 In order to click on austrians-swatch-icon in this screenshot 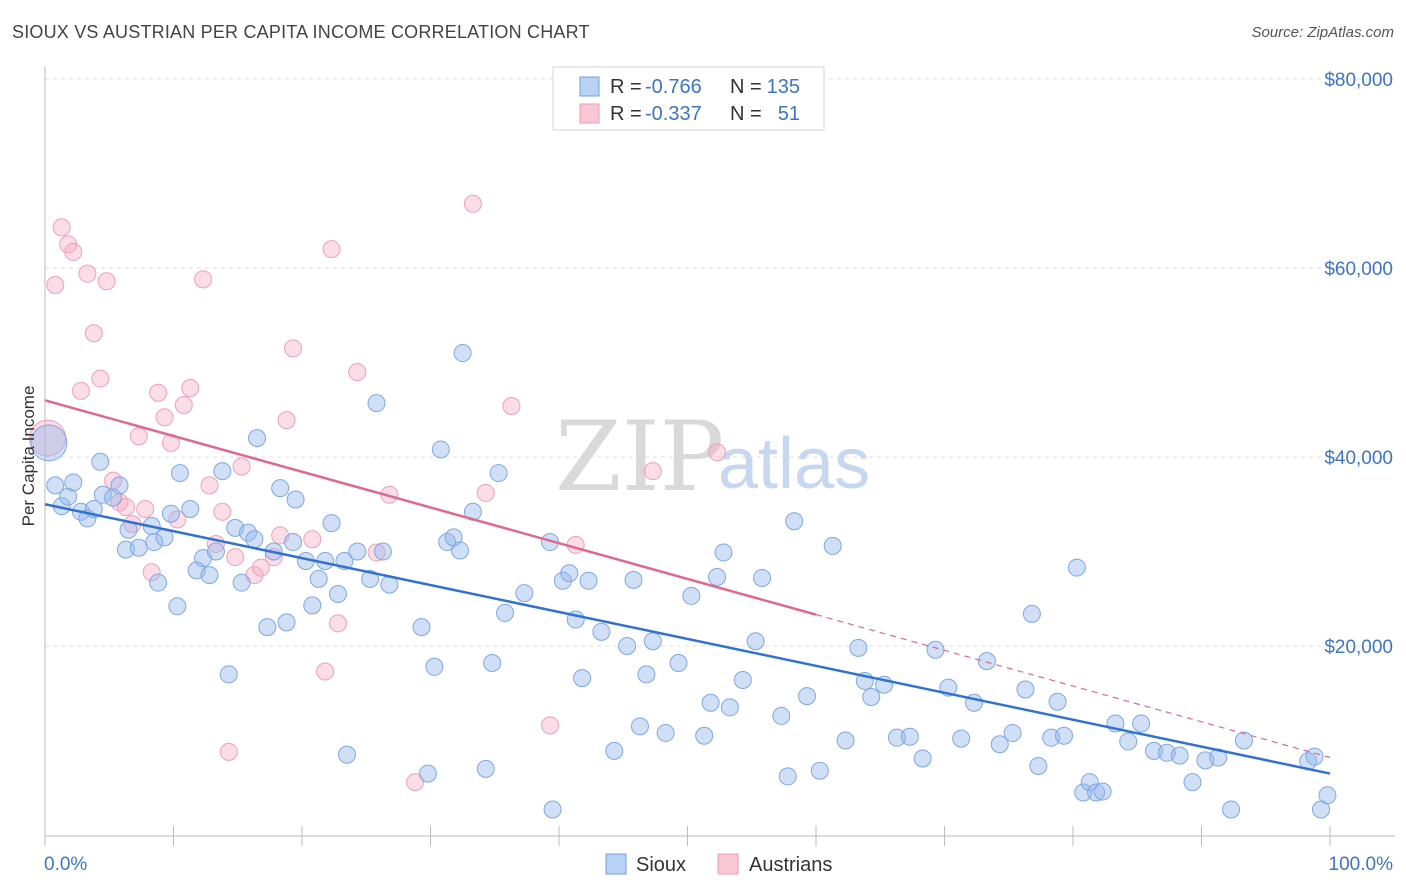, I will do `click(589, 113)`.